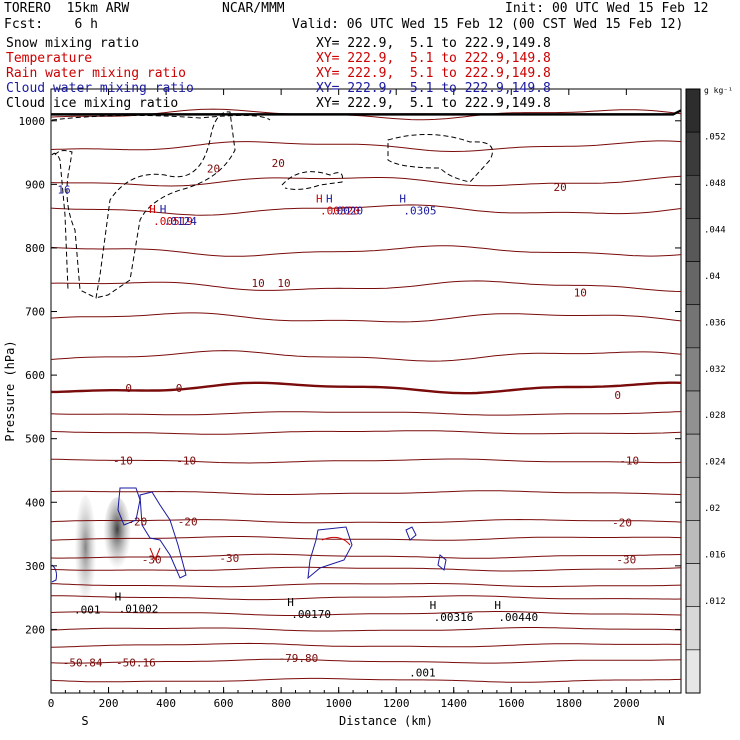 This screenshot has height=740, width=740. I want to click on temperature-label: -50.16, so click(136, 662).